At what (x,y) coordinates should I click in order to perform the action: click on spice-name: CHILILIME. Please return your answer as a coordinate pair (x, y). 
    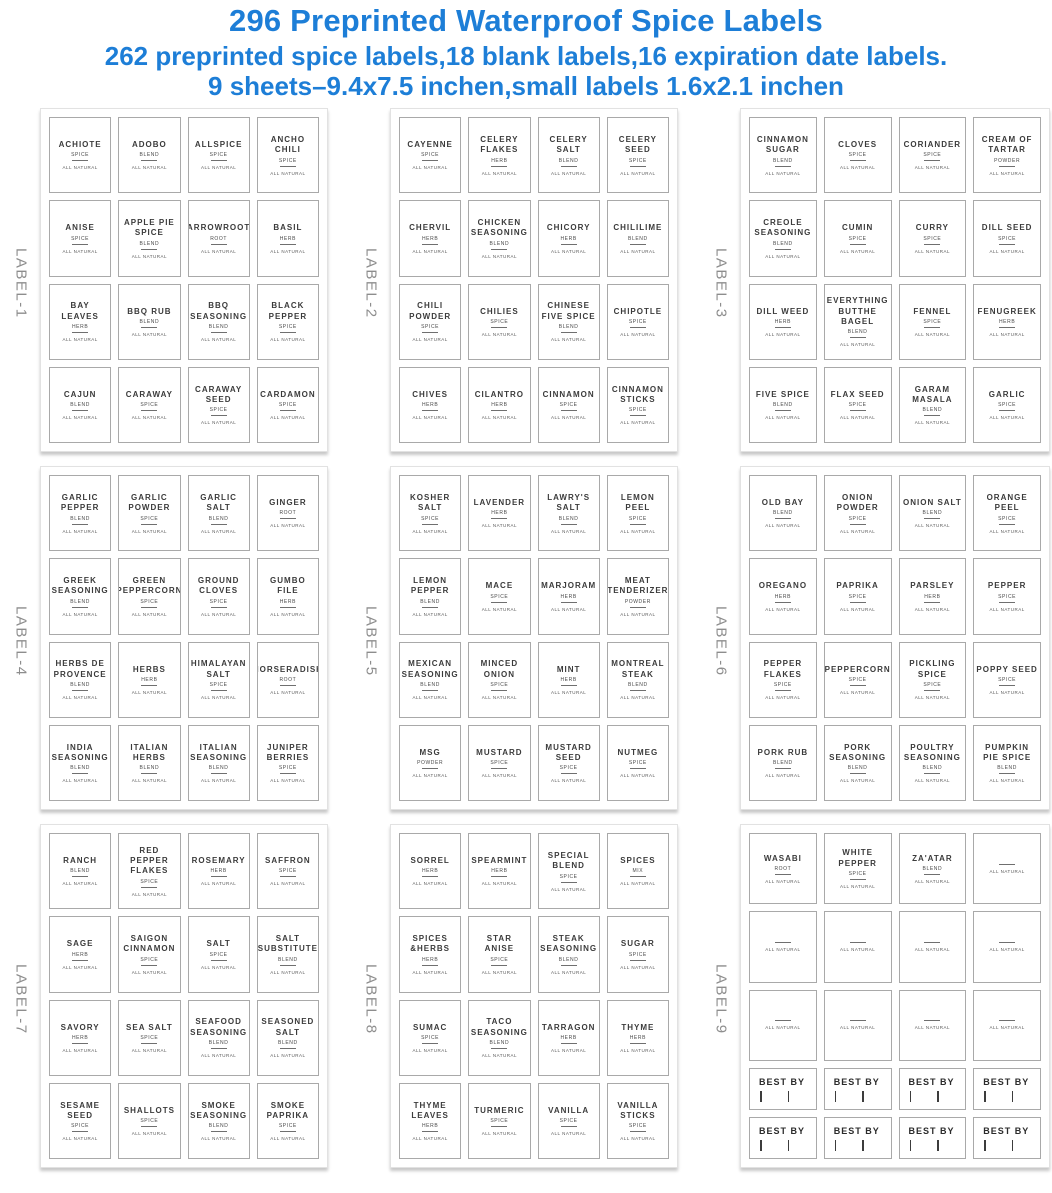
    Looking at the image, I should click on (638, 228).